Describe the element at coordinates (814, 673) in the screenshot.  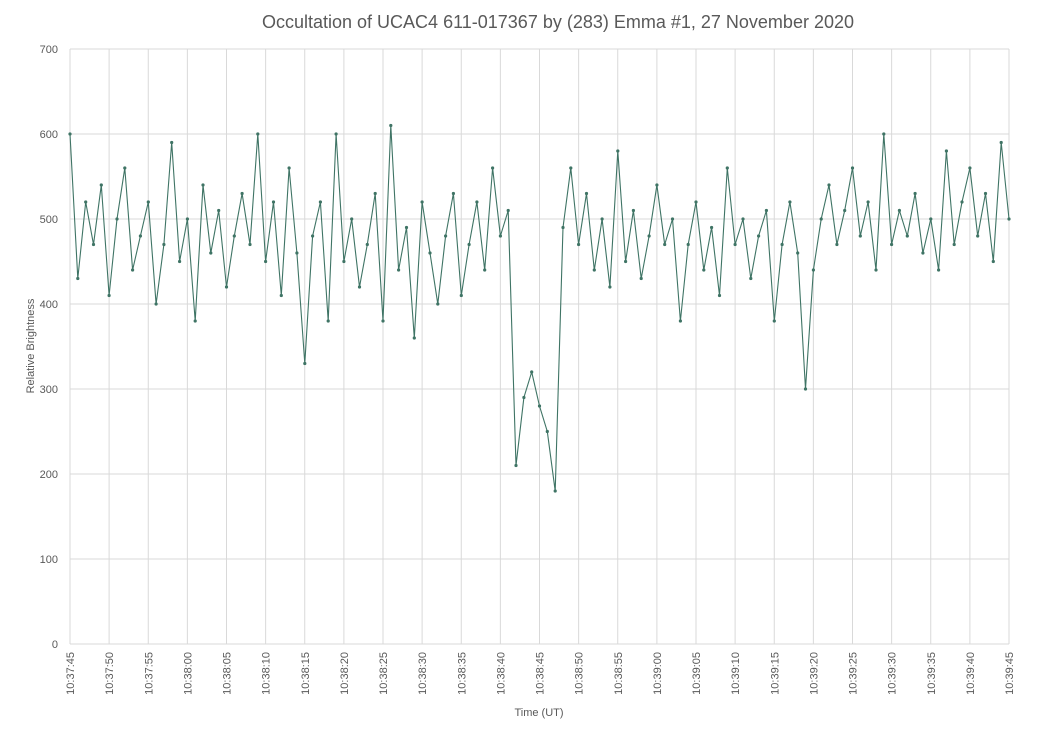
I see `x-tick-label: 10:39:20` at that location.